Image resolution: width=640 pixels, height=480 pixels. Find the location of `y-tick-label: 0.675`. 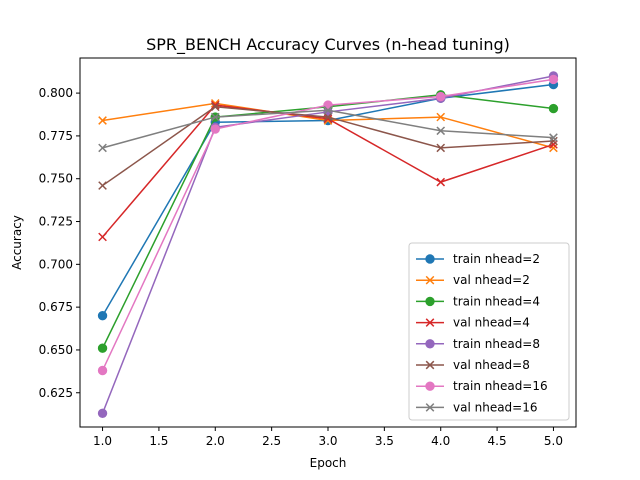

y-tick-label: 0.675 is located at coordinates (56, 307).